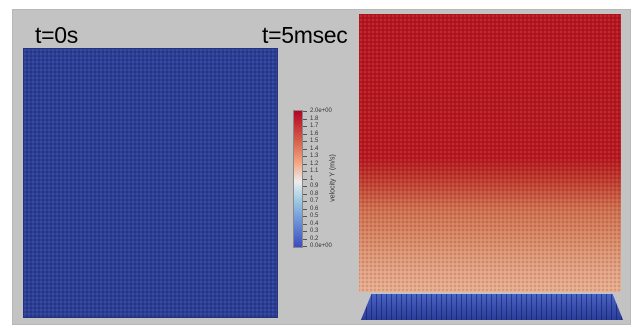  I want to click on colorbar-ticks, so click(305, 179).